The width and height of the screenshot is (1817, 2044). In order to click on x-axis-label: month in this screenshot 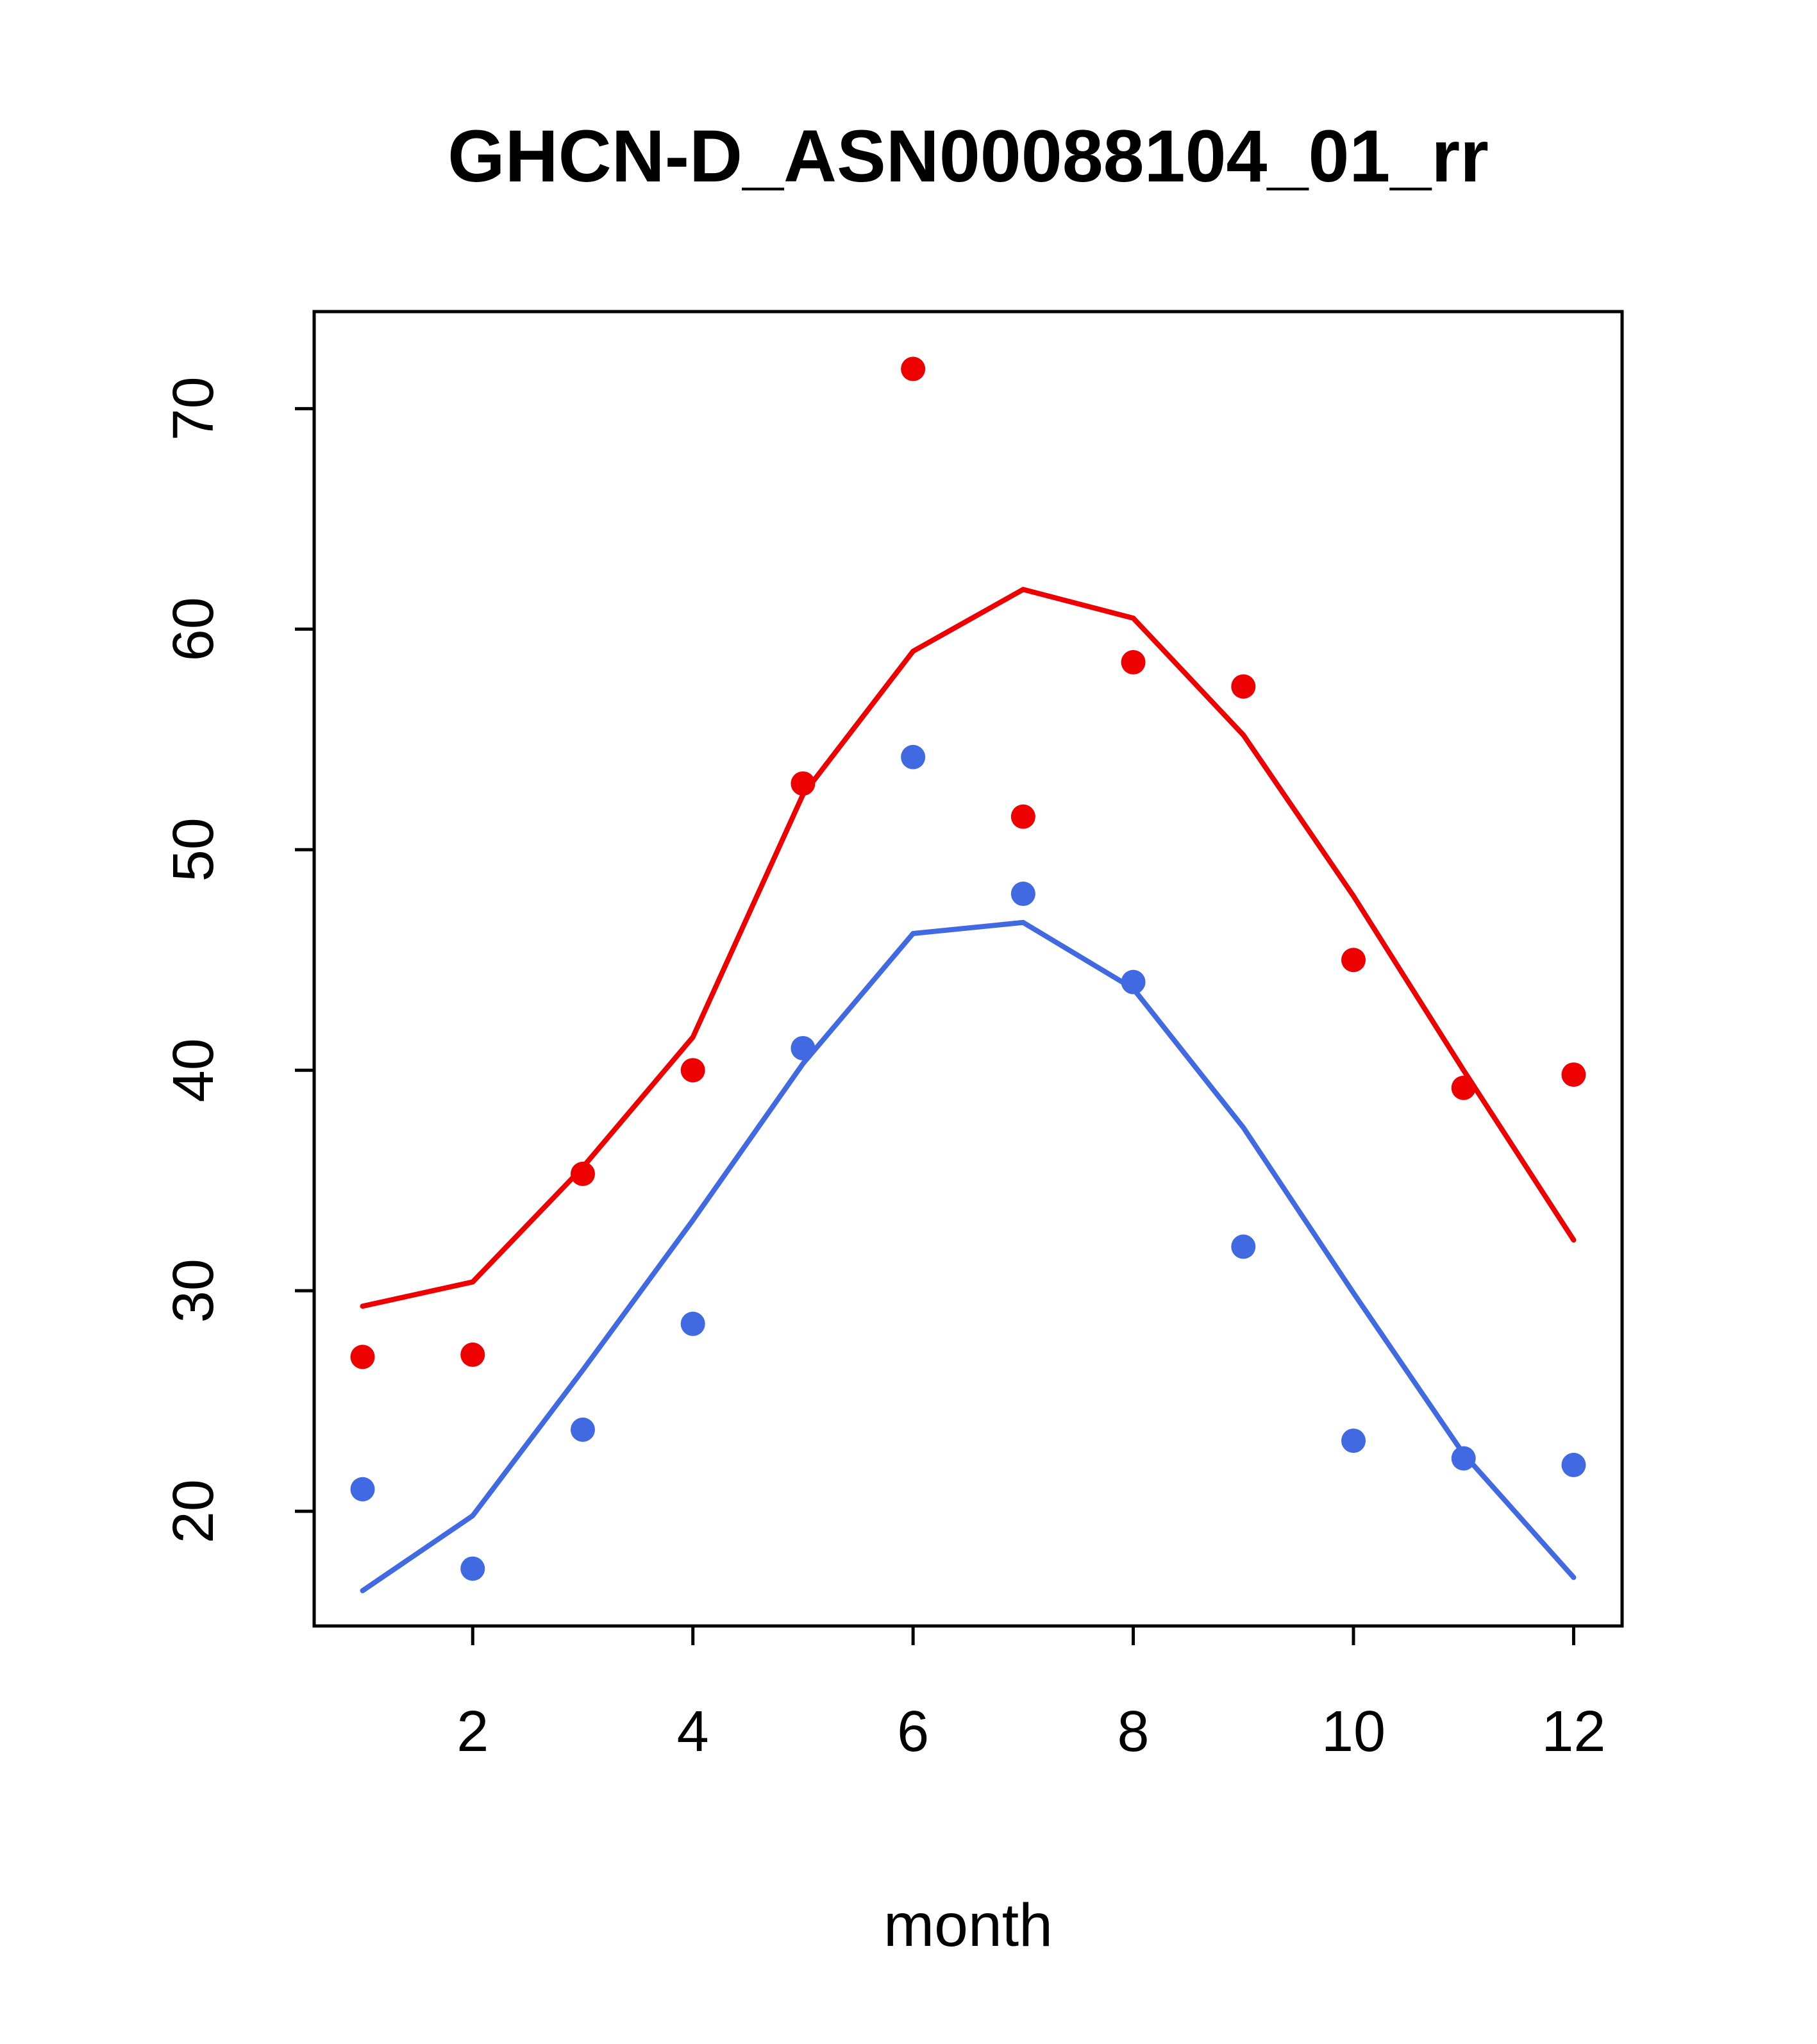, I will do `click(968, 1925)`.